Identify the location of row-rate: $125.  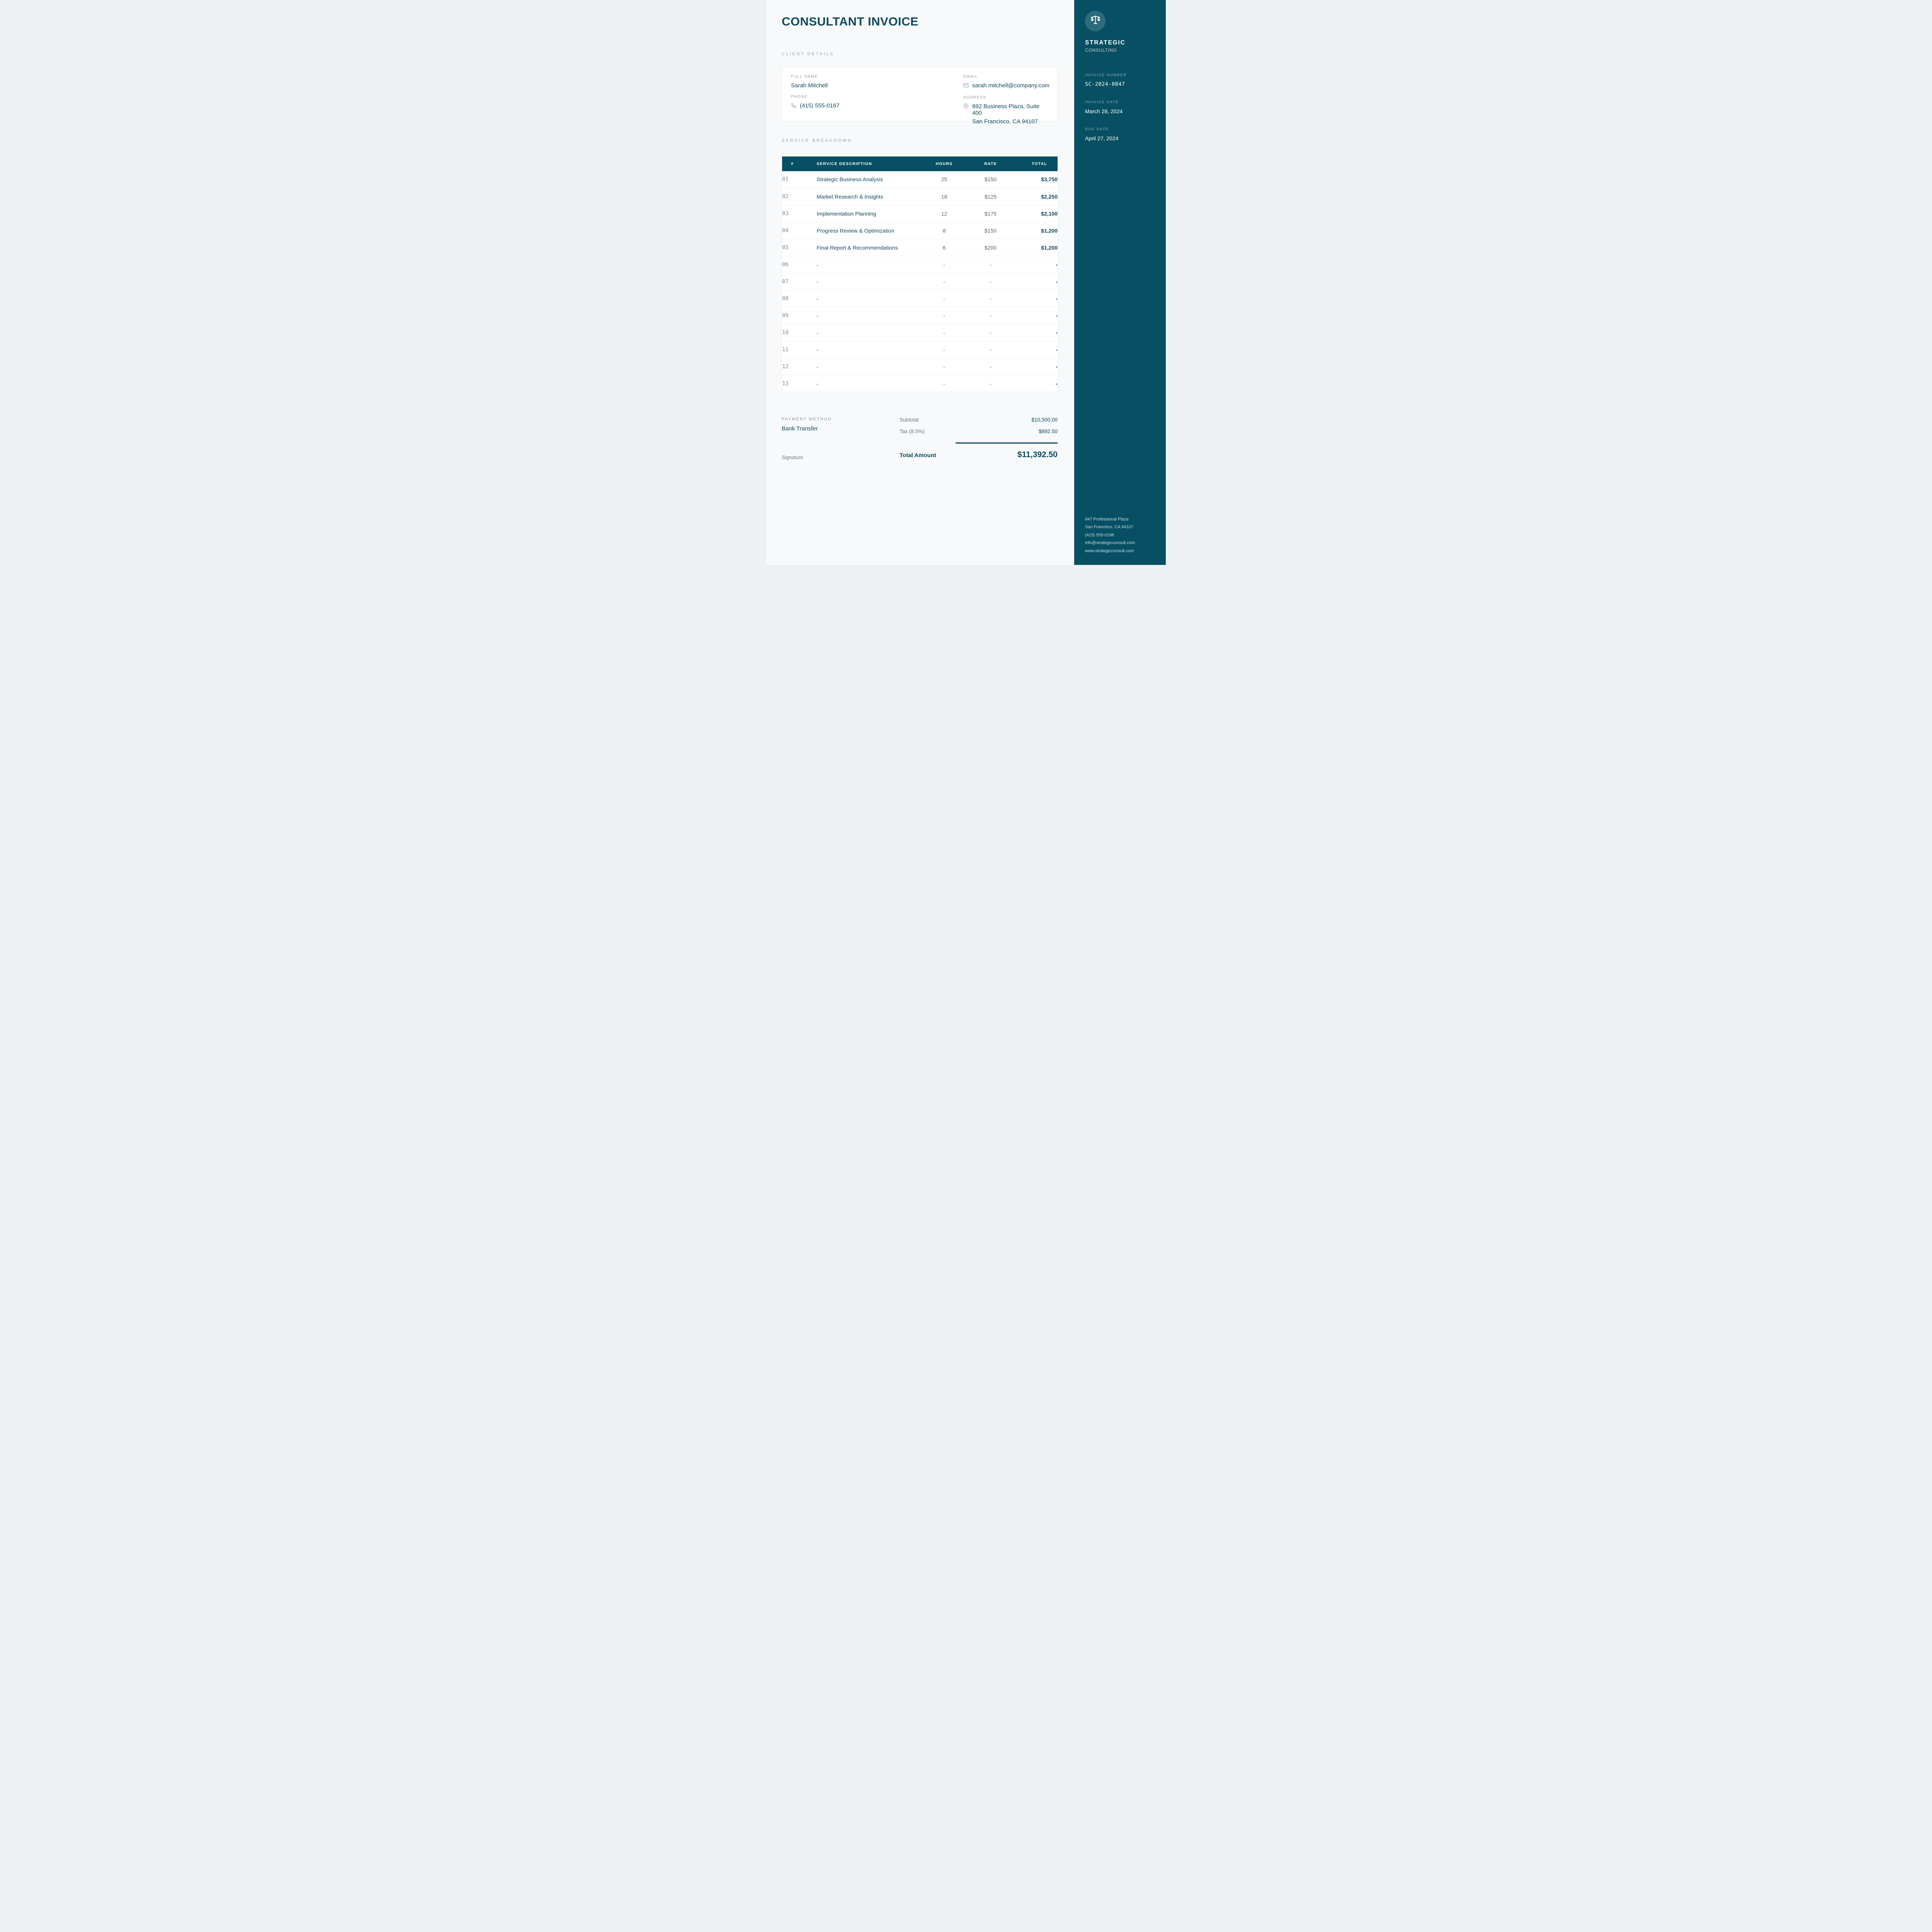
(991, 197).